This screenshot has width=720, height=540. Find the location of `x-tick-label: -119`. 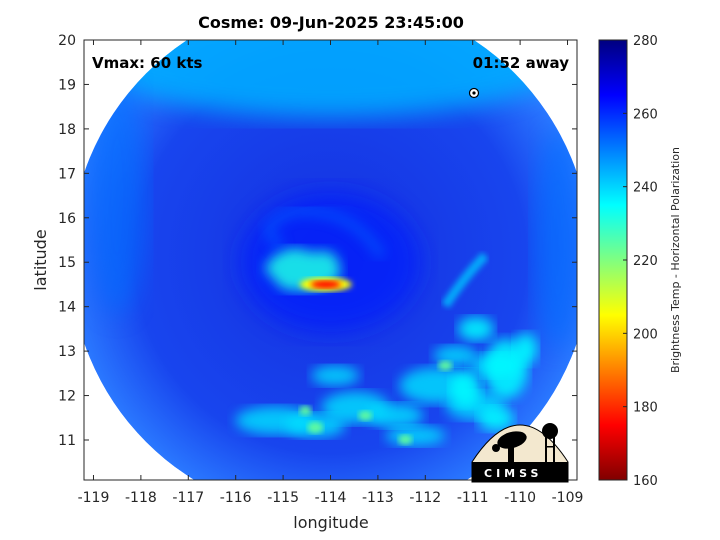

x-tick-label: -119 is located at coordinates (94, 498).